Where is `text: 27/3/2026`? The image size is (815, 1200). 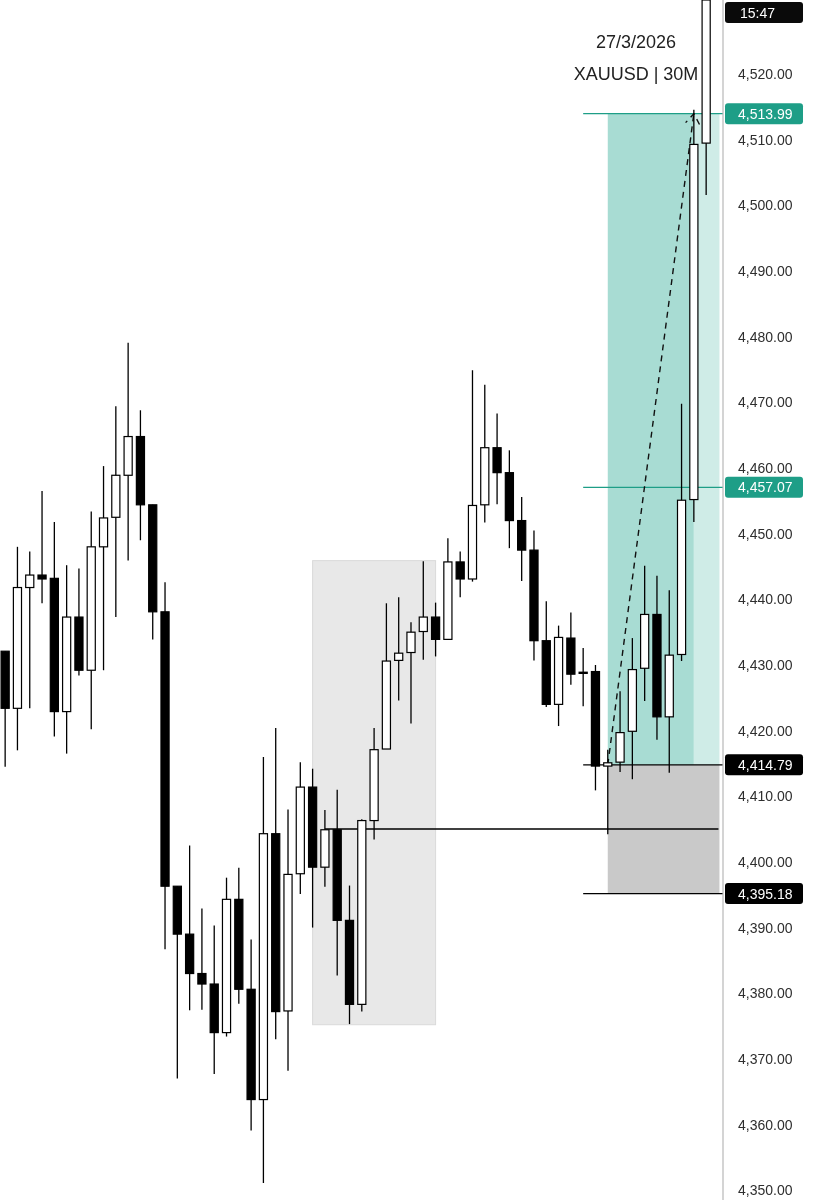
text: 27/3/2026 is located at coordinates (636, 42).